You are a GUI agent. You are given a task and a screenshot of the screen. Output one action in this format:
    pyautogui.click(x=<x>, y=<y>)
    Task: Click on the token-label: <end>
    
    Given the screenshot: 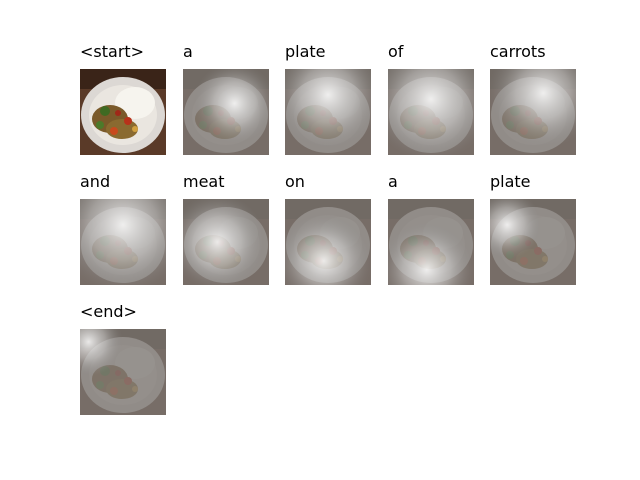 What is the action you would take?
    pyautogui.click(x=108, y=311)
    